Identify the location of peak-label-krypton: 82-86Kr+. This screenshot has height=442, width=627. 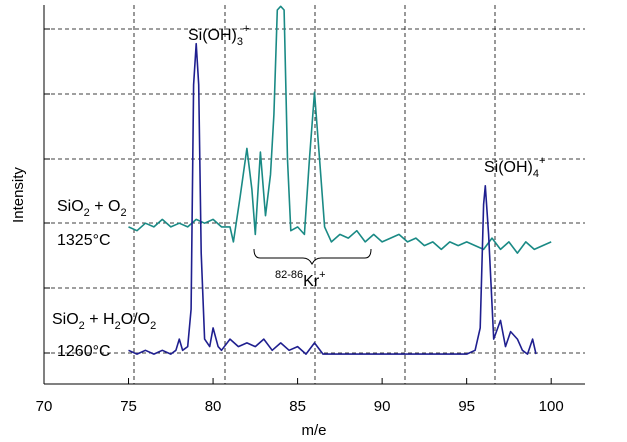
(300, 279).